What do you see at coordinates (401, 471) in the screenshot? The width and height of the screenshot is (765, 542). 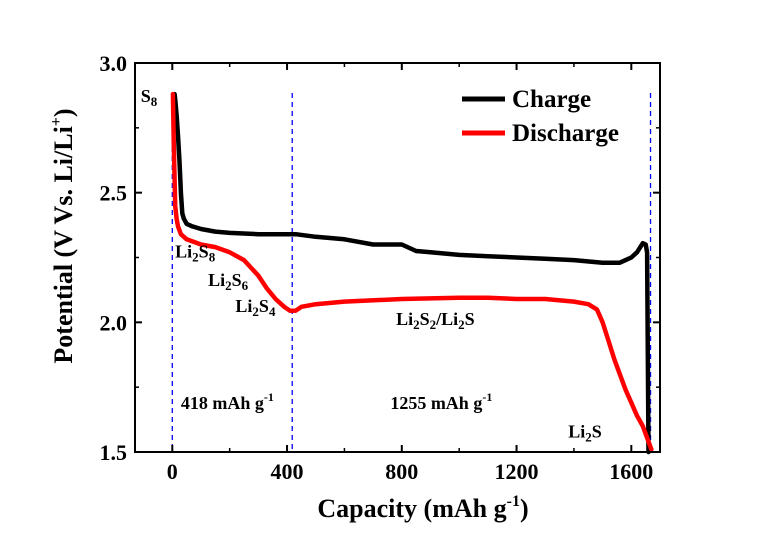 I see `x-tick-label: 800` at bounding box center [401, 471].